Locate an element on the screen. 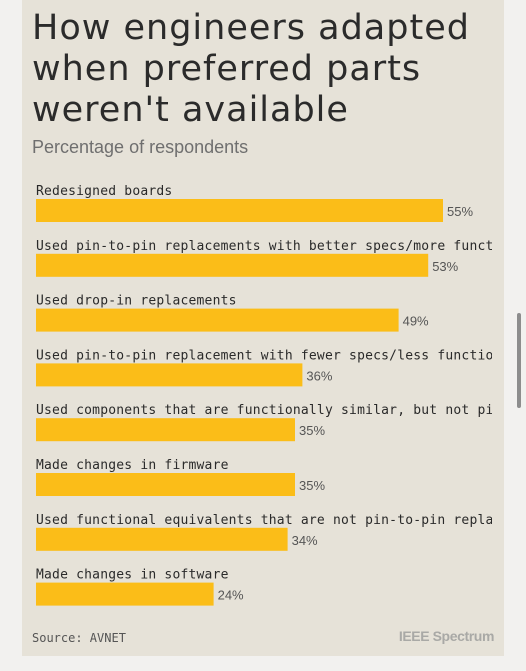  source-note: Source: AVNET is located at coordinates (79, 638).